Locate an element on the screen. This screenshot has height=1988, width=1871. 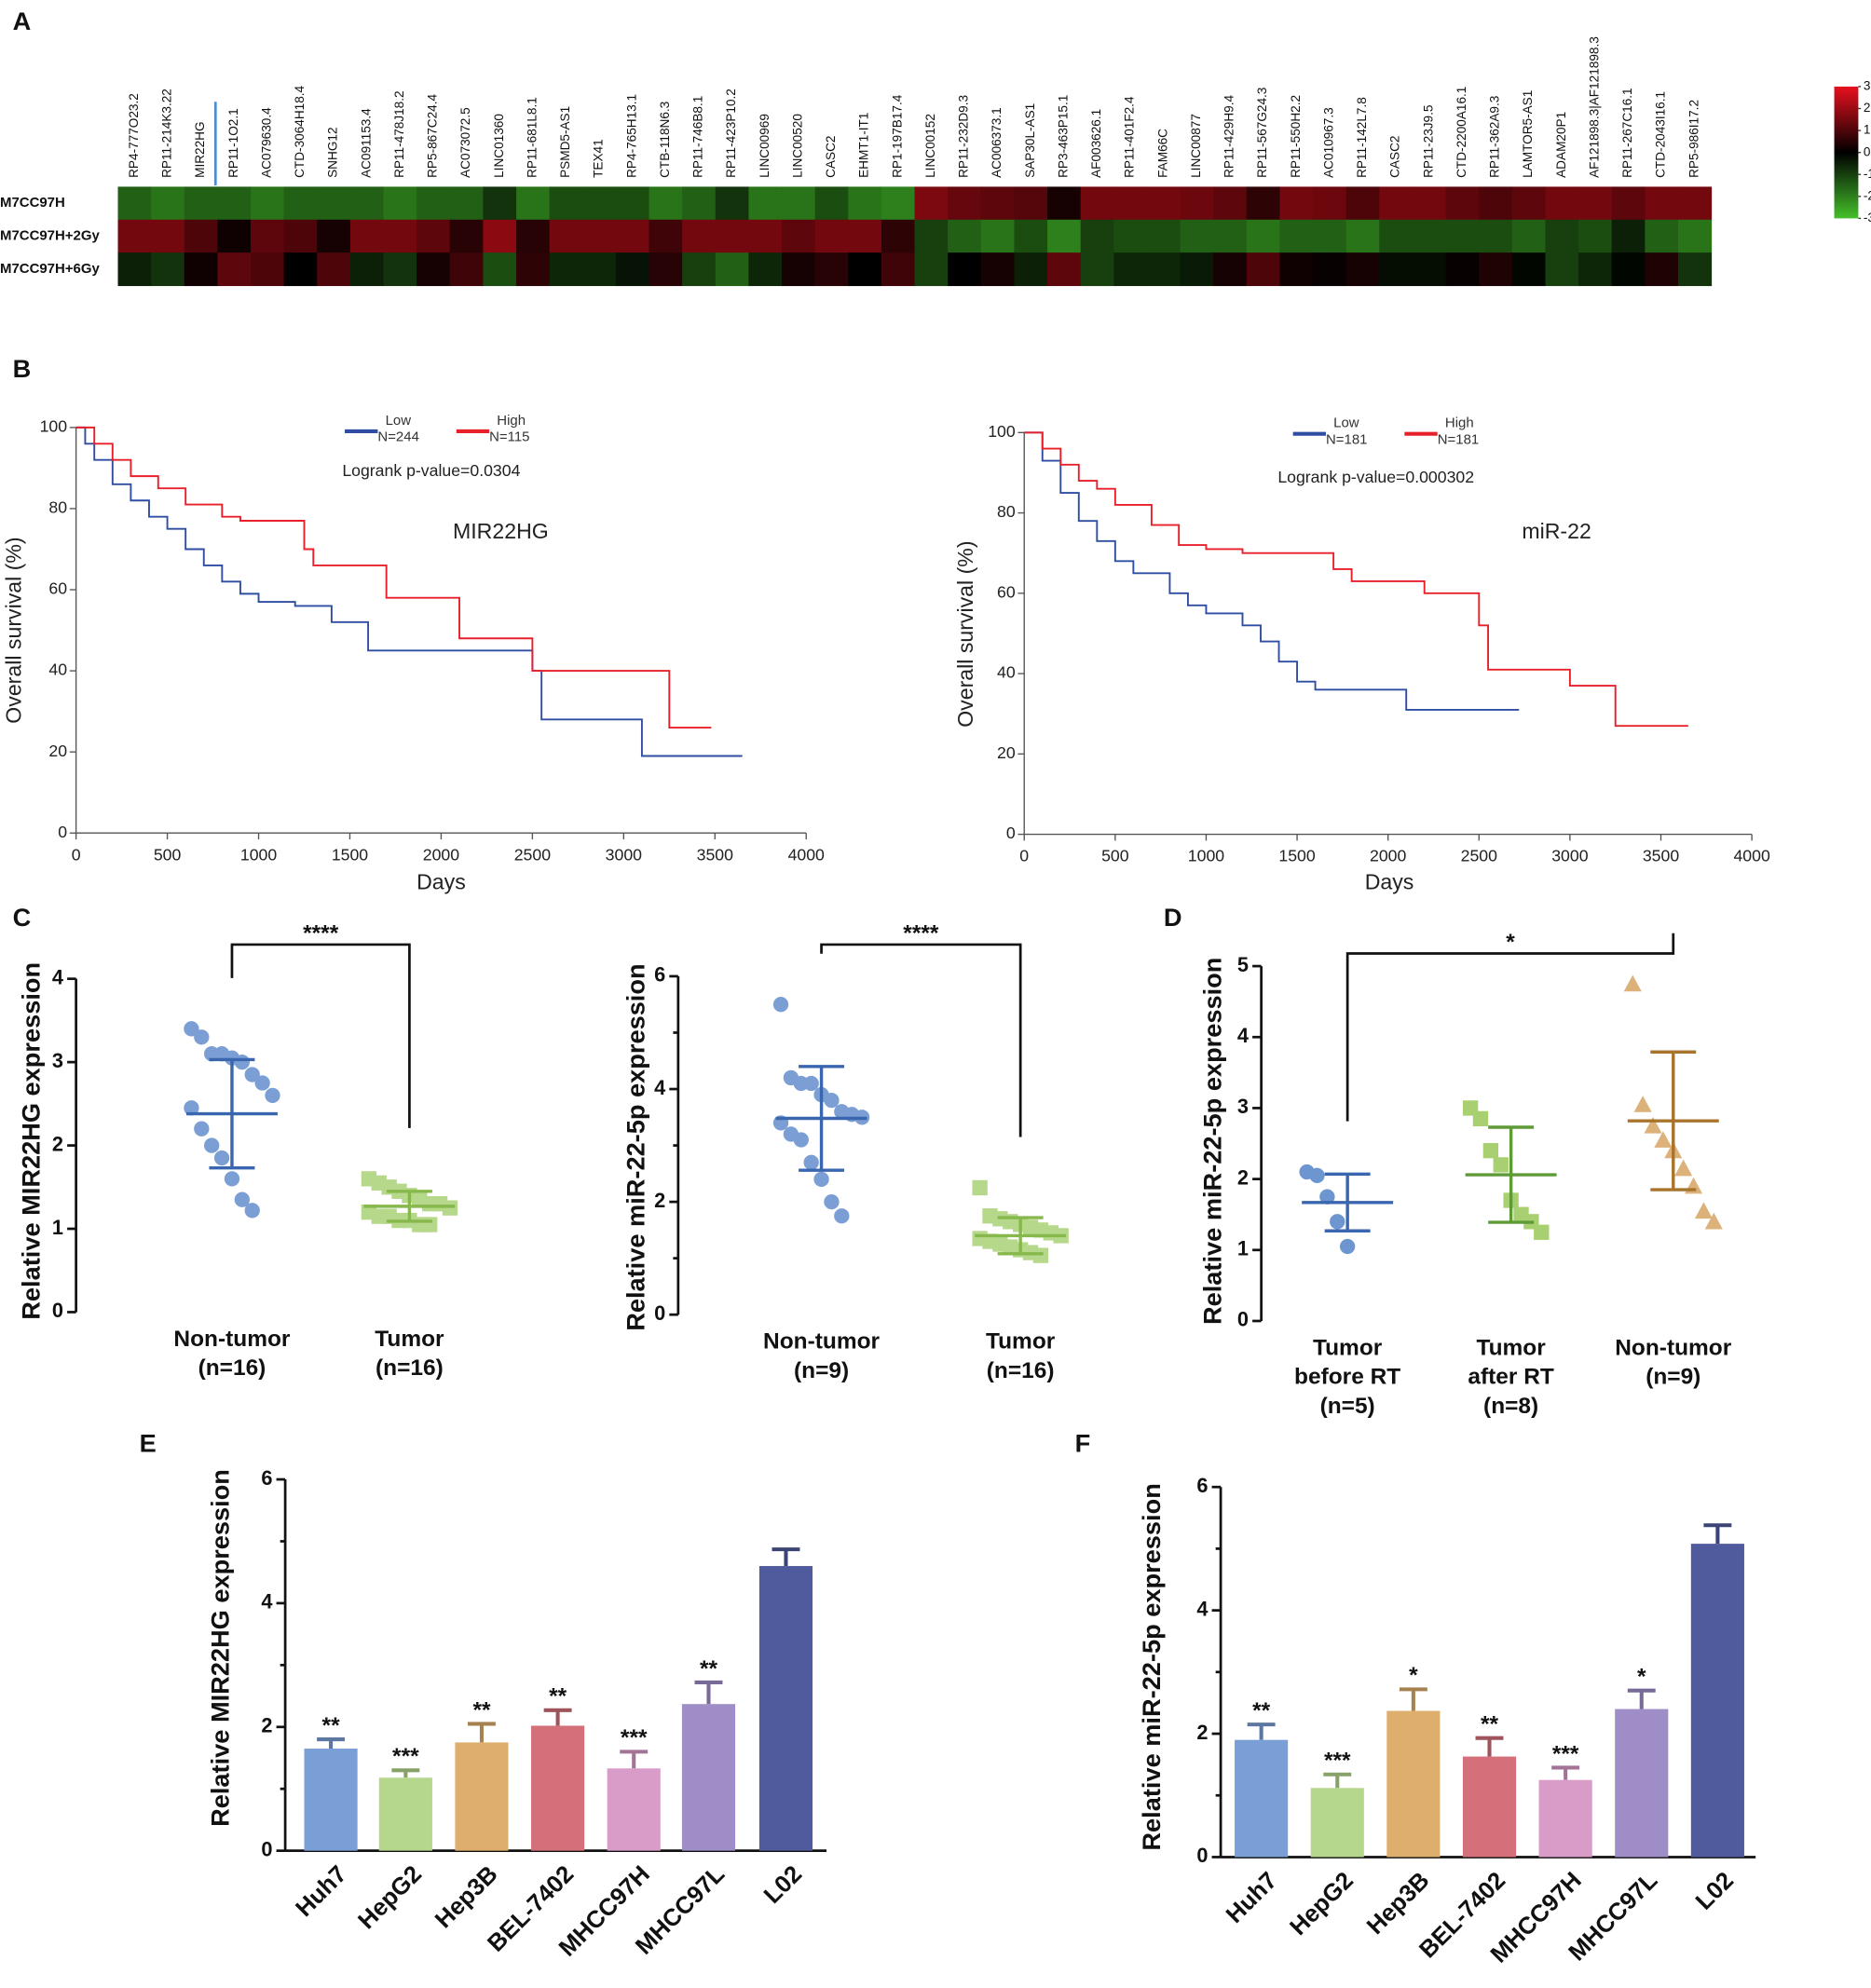
x-tick-label: 2500 is located at coordinates (1479, 856).